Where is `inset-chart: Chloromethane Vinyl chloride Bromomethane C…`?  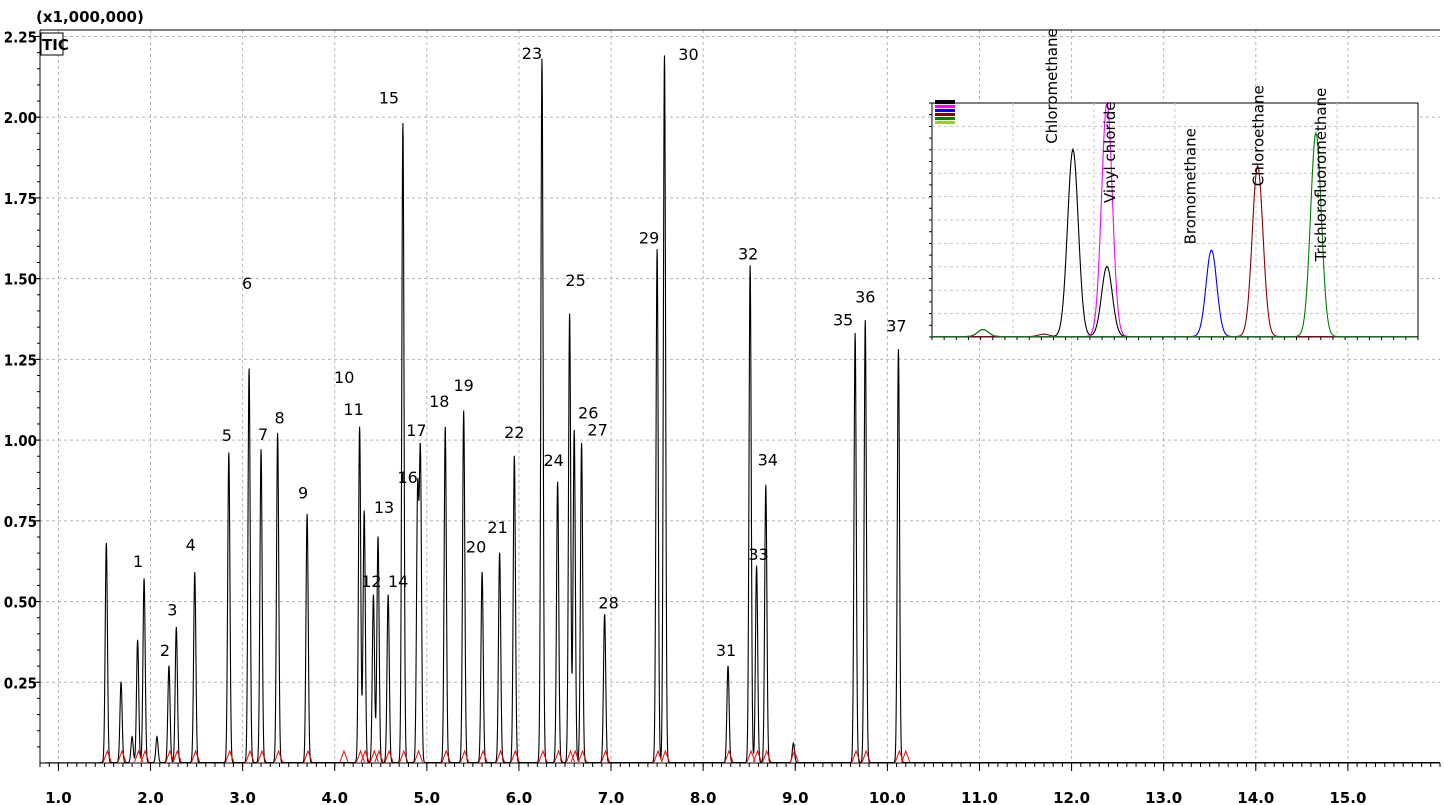
inset-chart: Chloromethane Vinyl chloride Bromomethane C… is located at coordinates (1174, 184).